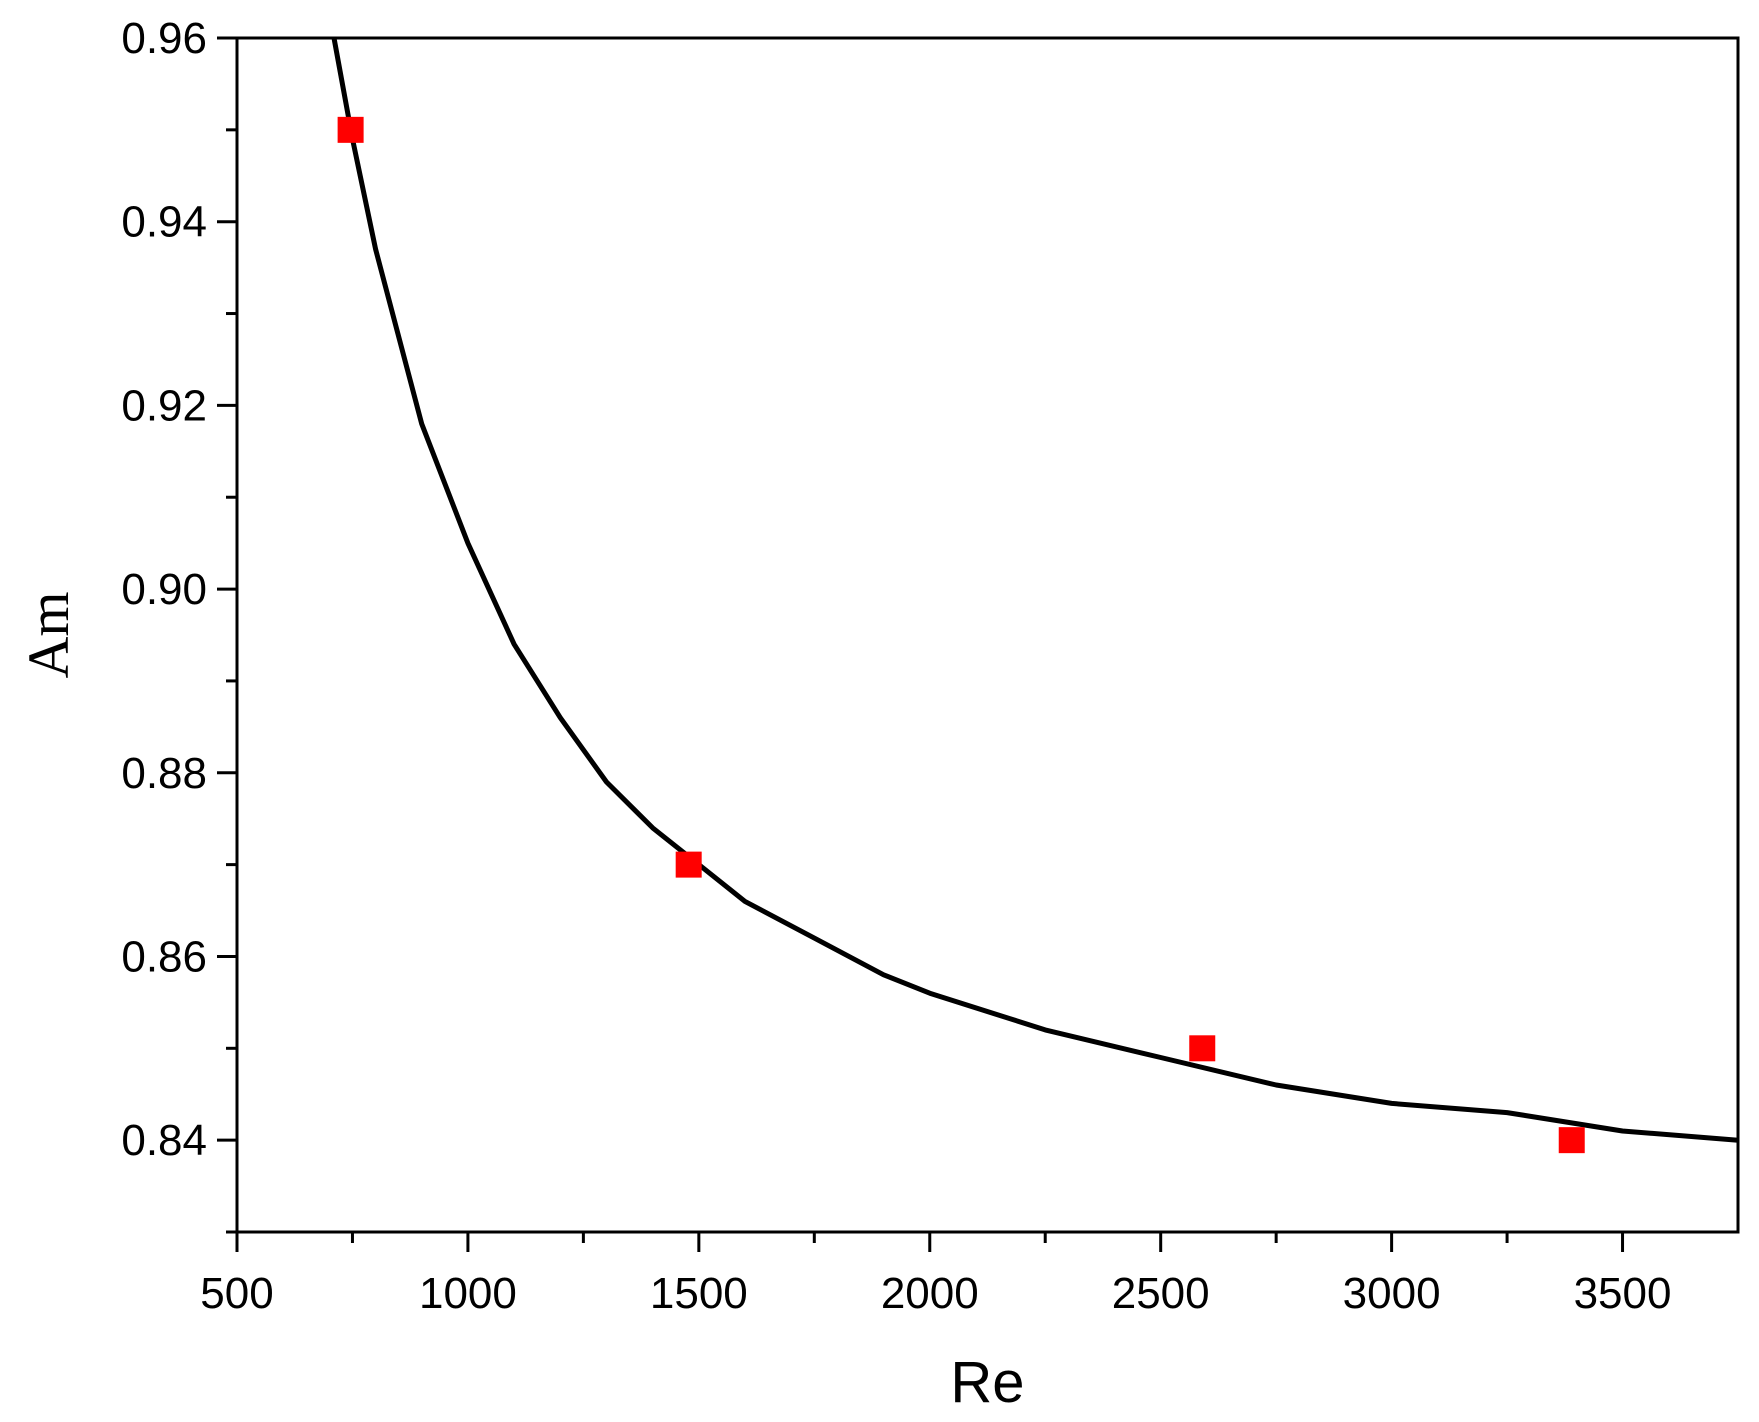 This screenshot has width=1759, height=1422. Describe the element at coordinates (48, 635) in the screenshot. I see `y-axis-title: Am` at that location.